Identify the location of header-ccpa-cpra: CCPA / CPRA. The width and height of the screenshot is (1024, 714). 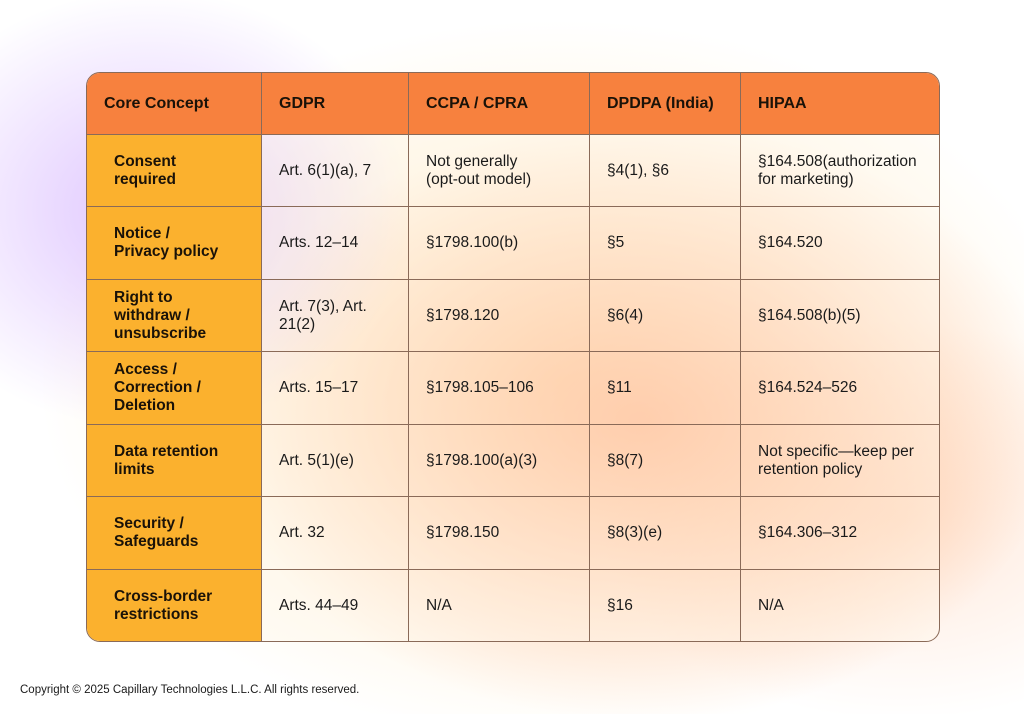
(499, 104).